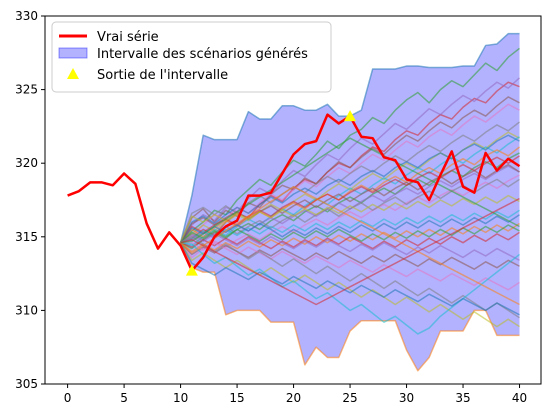 This screenshot has width=552, height=418. What do you see at coordinates (162, 75) in the screenshot?
I see `legend-label-outside: Sortie de l'intervalle` at bounding box center [162, 75].